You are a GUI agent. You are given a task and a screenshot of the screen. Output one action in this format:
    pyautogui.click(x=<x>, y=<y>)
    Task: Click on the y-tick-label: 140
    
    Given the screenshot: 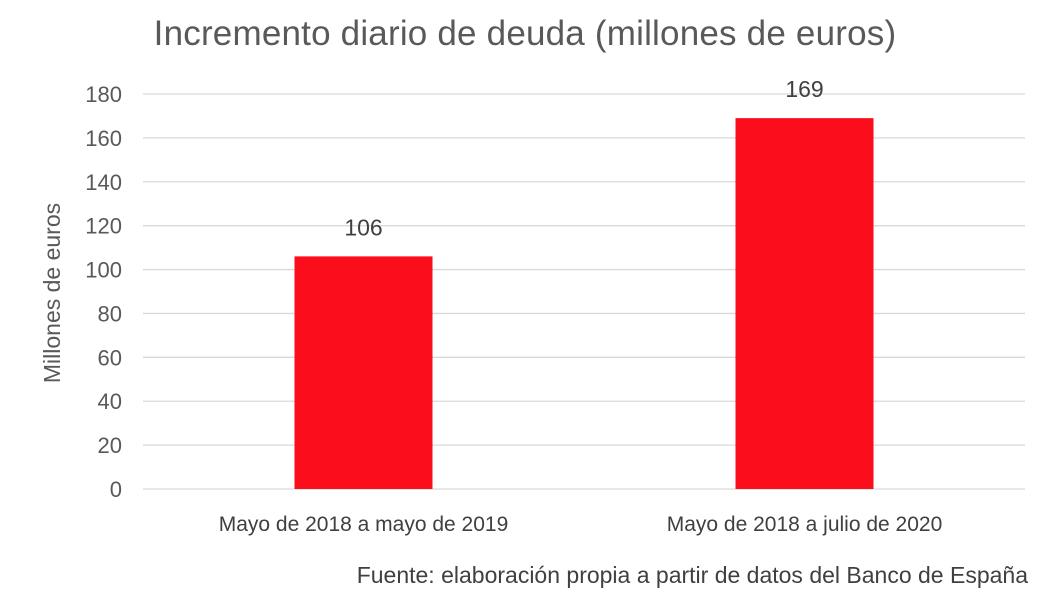 What is the action you would take?
    pyautogui.click(x=103, y=182)
    